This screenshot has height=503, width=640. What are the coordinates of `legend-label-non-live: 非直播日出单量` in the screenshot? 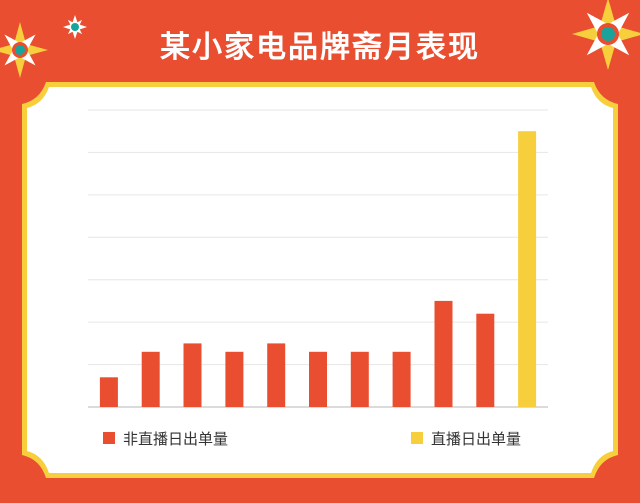 It's located at (175, 439).